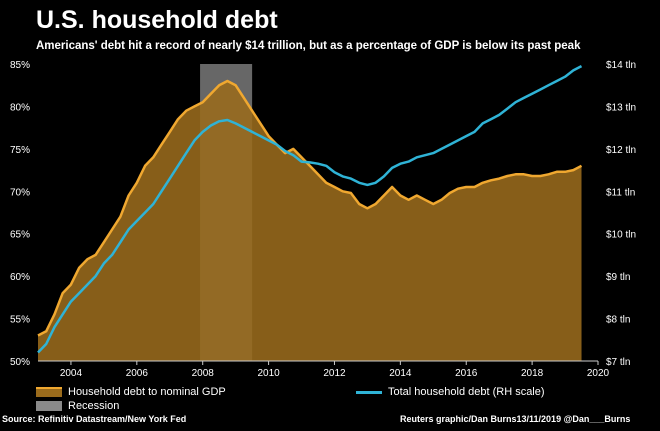  Describe the element at coordinates (621, 107) in the screenshot. I see `y-right-tick-label: $13 tln` at that location.